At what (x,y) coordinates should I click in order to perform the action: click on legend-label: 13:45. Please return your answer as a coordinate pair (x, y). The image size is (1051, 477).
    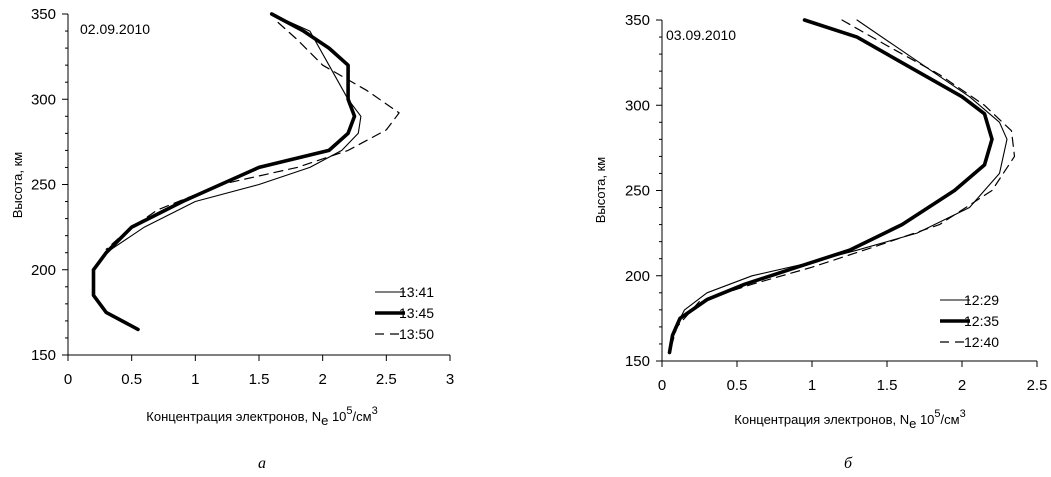
    Looking at the image, I should click on (416, 313).